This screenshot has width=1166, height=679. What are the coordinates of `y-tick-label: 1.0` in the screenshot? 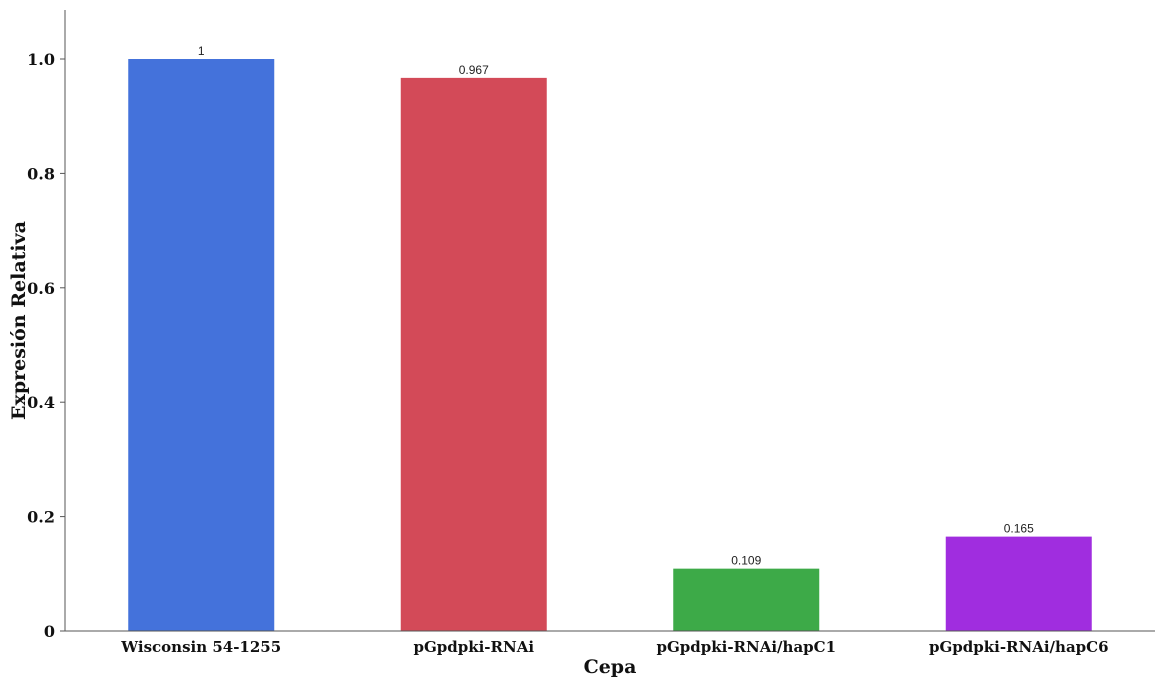 It's located at (41, 59).